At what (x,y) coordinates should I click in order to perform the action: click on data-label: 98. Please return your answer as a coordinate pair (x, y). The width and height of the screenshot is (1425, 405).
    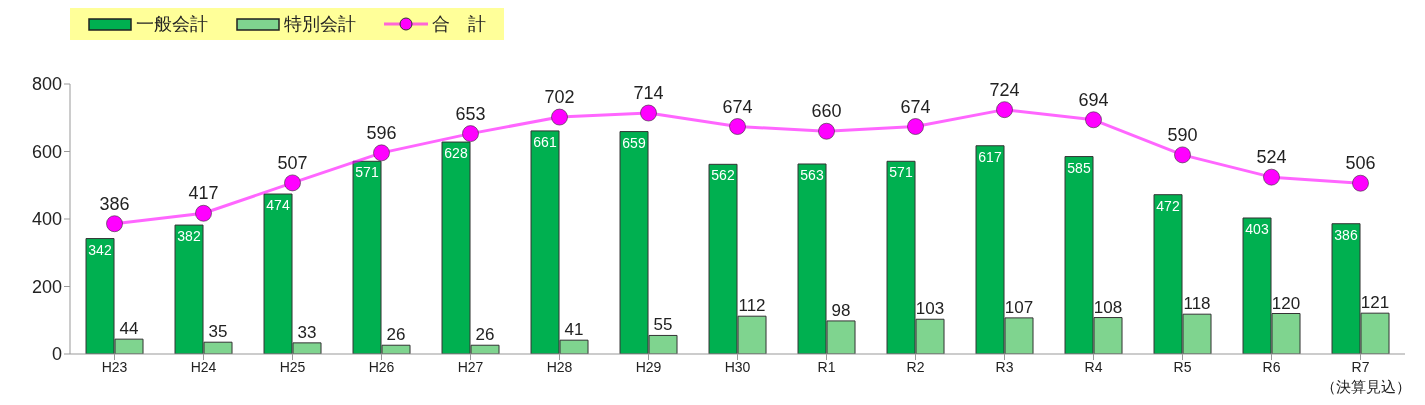
    Looking at the image, I should click on (841, 310).